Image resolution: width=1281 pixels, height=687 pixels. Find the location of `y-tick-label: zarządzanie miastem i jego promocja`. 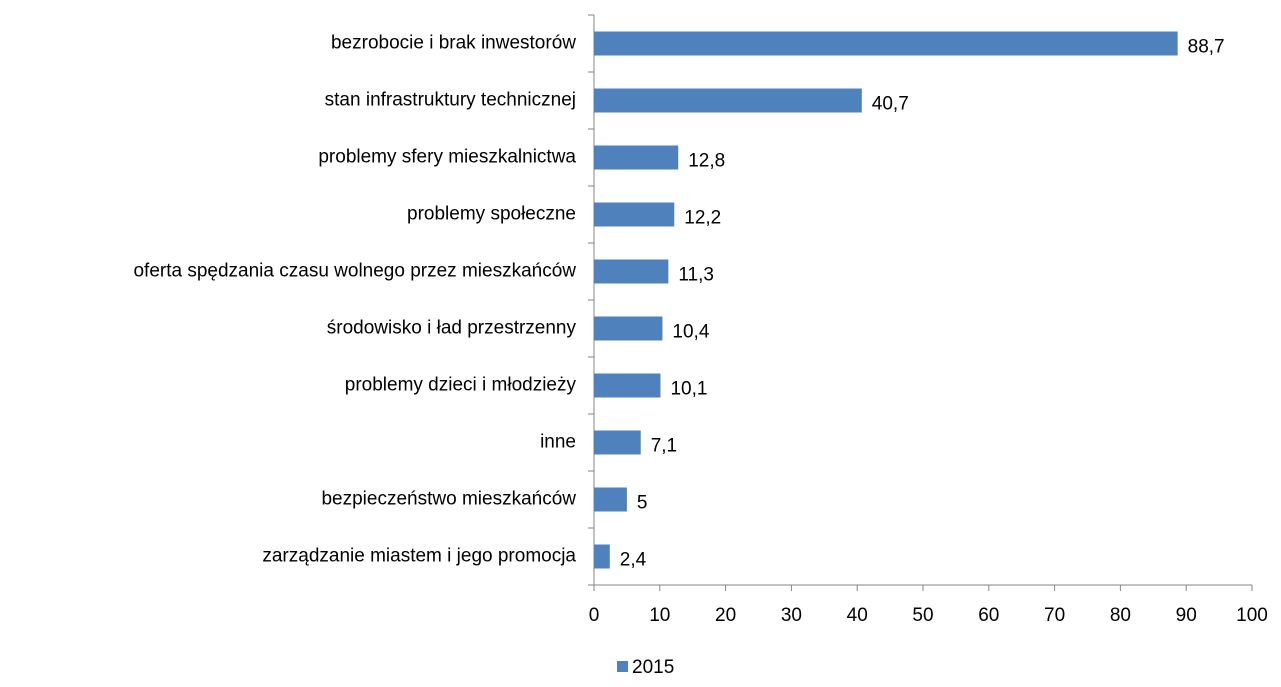

y-tick-label: zarządzanie miastem i jego promocja is located at coordinates (419, 556).